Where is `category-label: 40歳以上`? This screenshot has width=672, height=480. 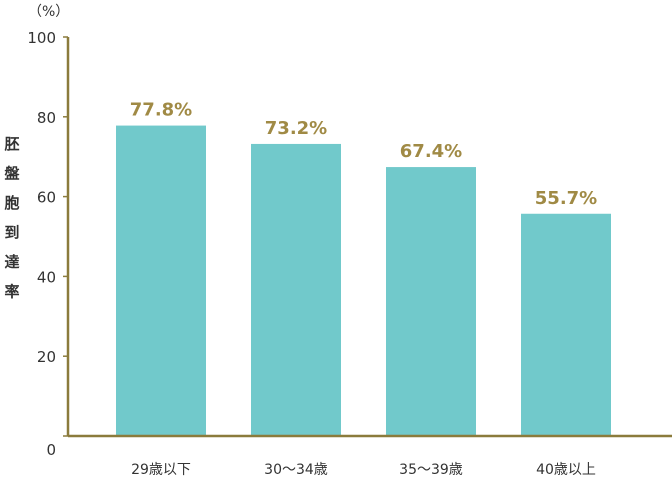
category-label: 40歳以上 is located at coordinates (566, 470).